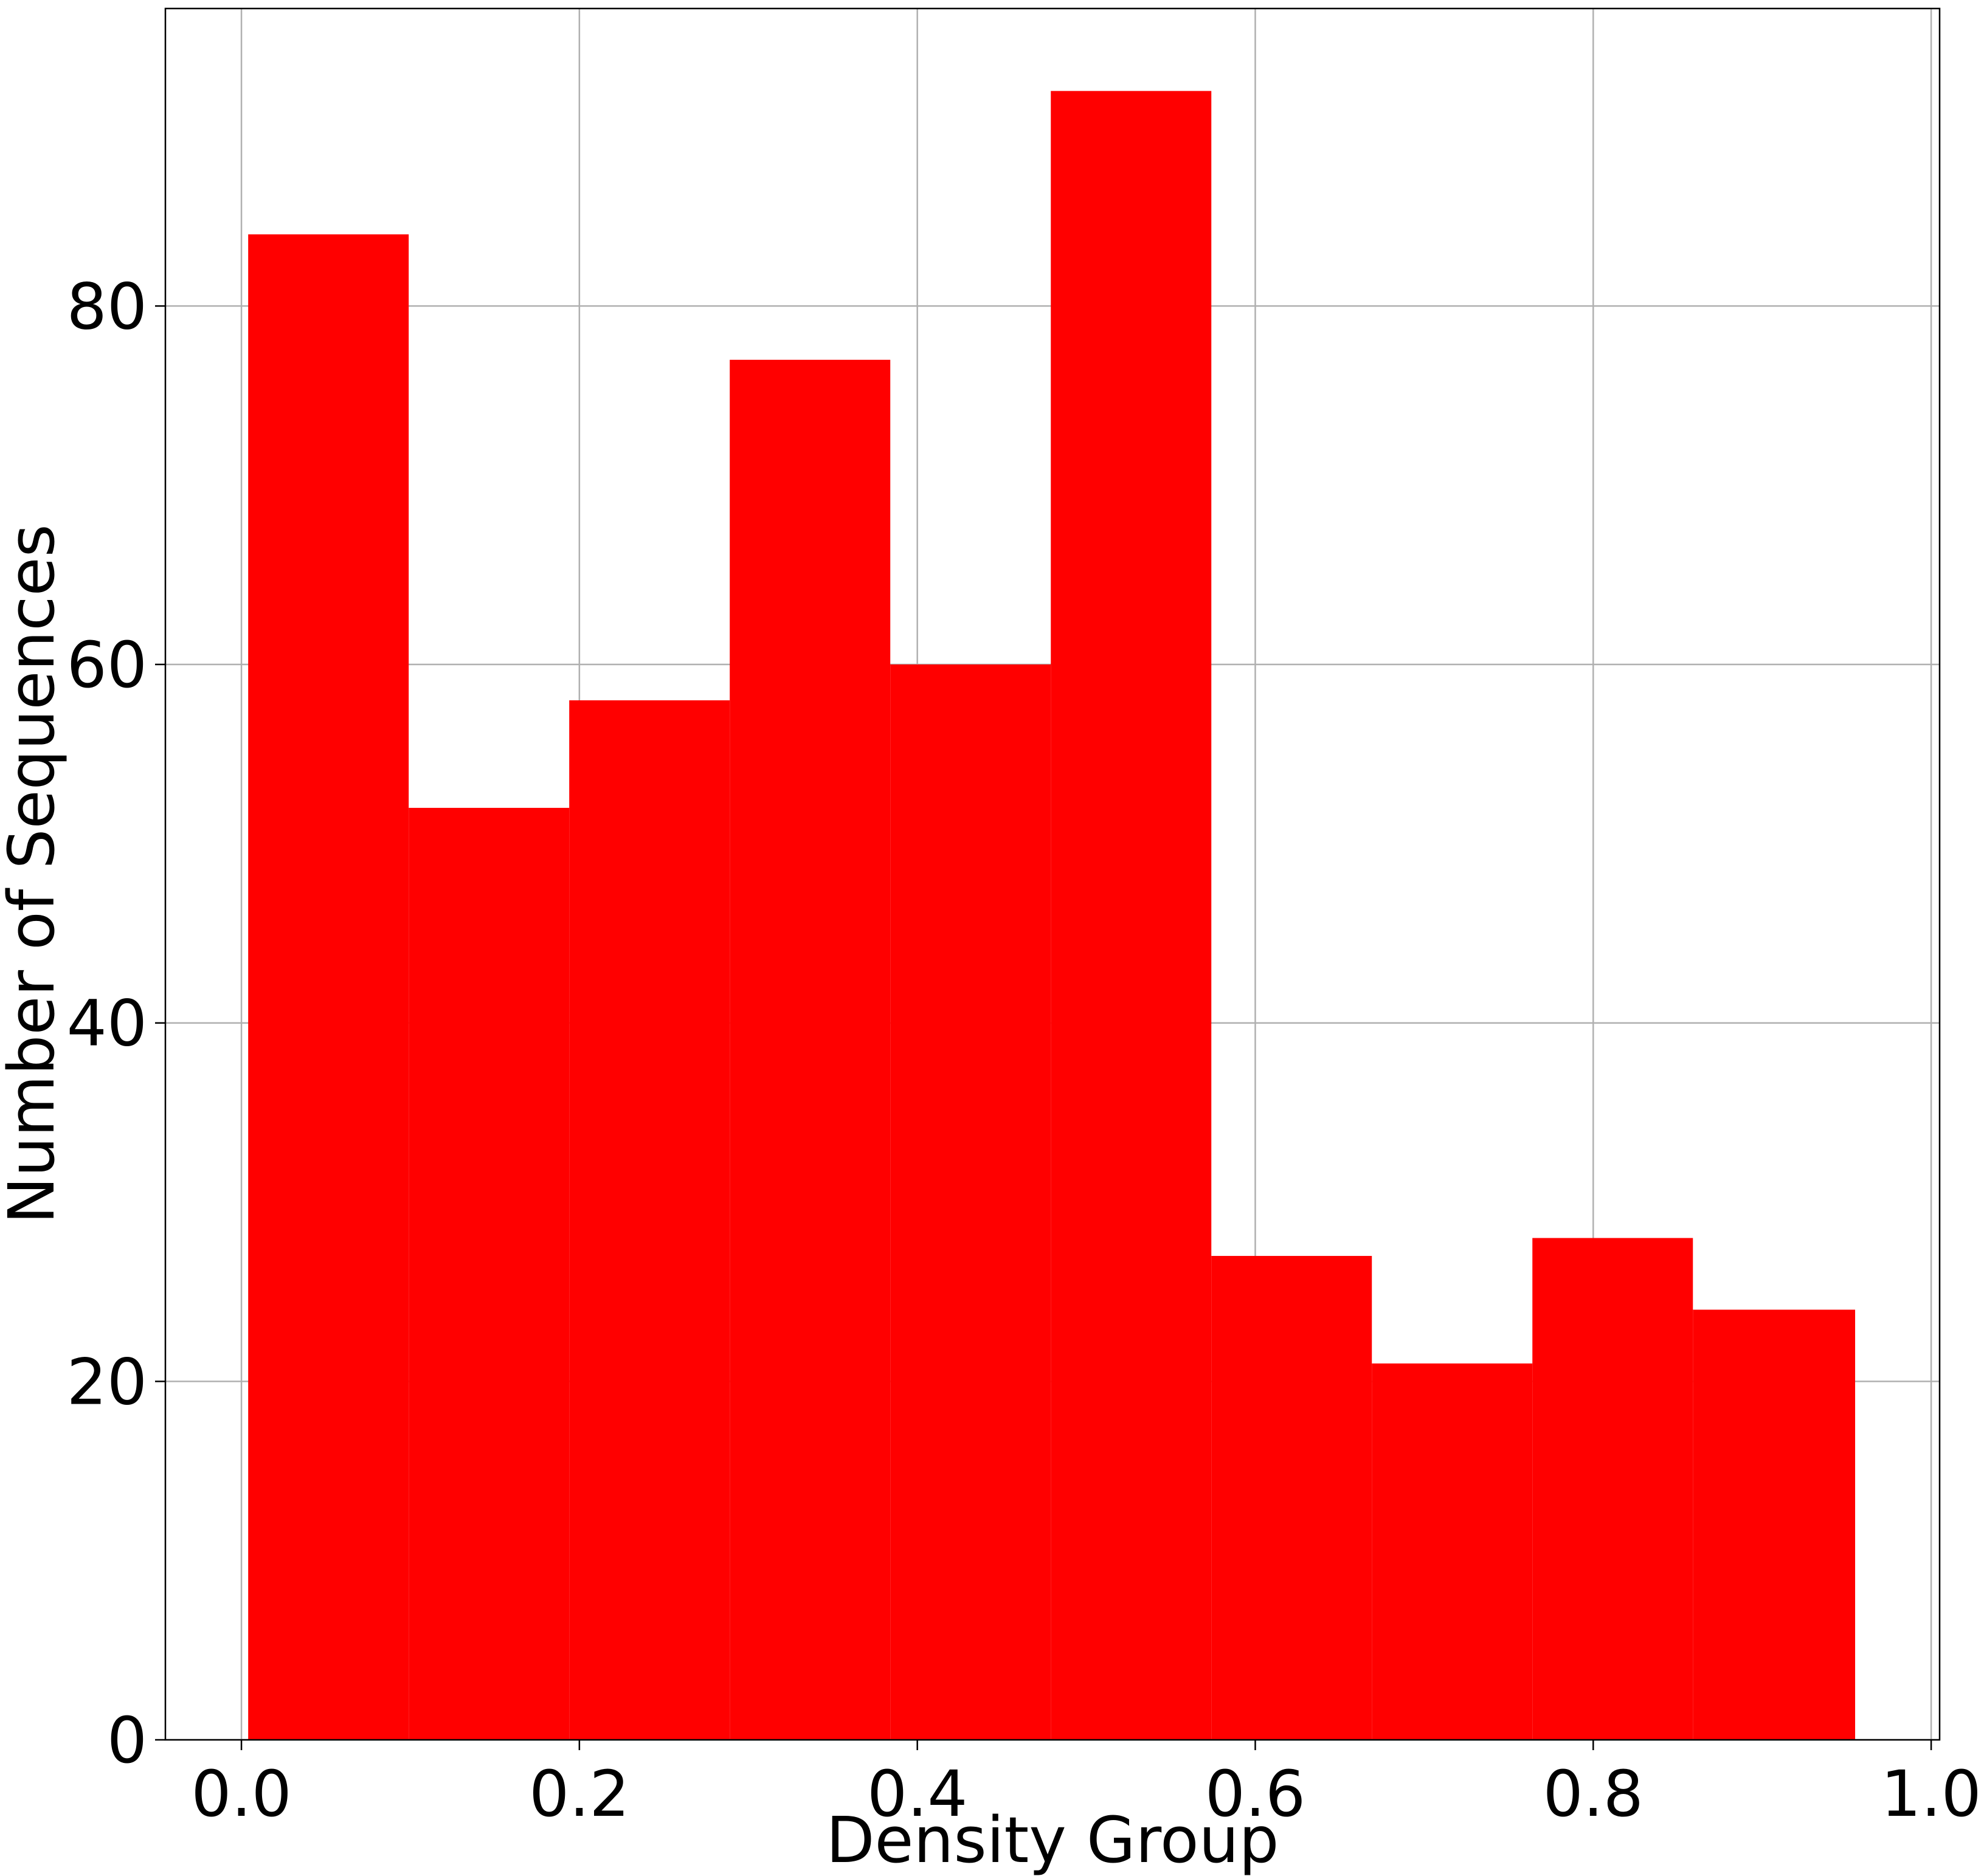  What do you see at coordinates (917, 1794) in the screenshot?
I see `x-tick-label: 0.4` at bounding box center [917, 1794].